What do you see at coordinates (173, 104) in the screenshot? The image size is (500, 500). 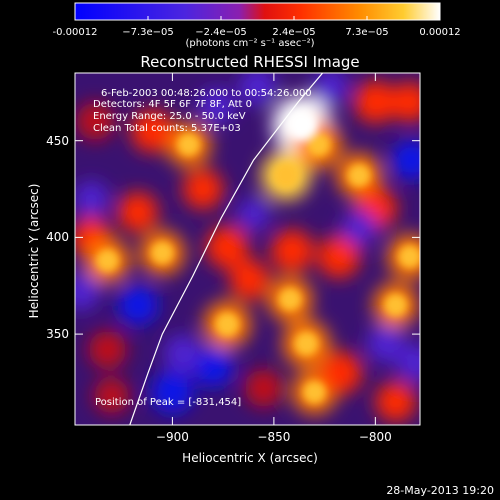 I see `info-detectors: Detectors: 4F 5F 6F 7F 8F, Att 0` at bounding box center [173, 104].